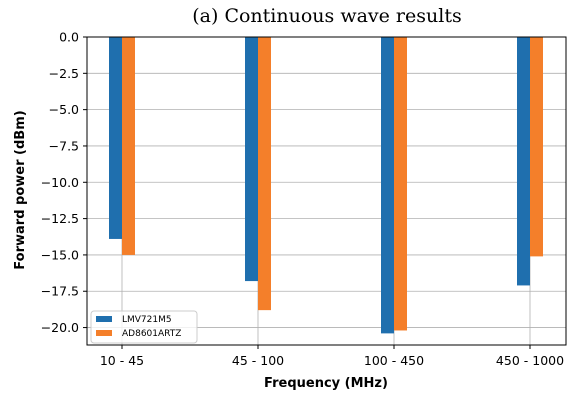 This screenshot has width=581, height=396. What do you see at coordinates (104, 333) in the screenshot?
I see `legend-swatch-ad8601artz` at bounding box center [104, 333].